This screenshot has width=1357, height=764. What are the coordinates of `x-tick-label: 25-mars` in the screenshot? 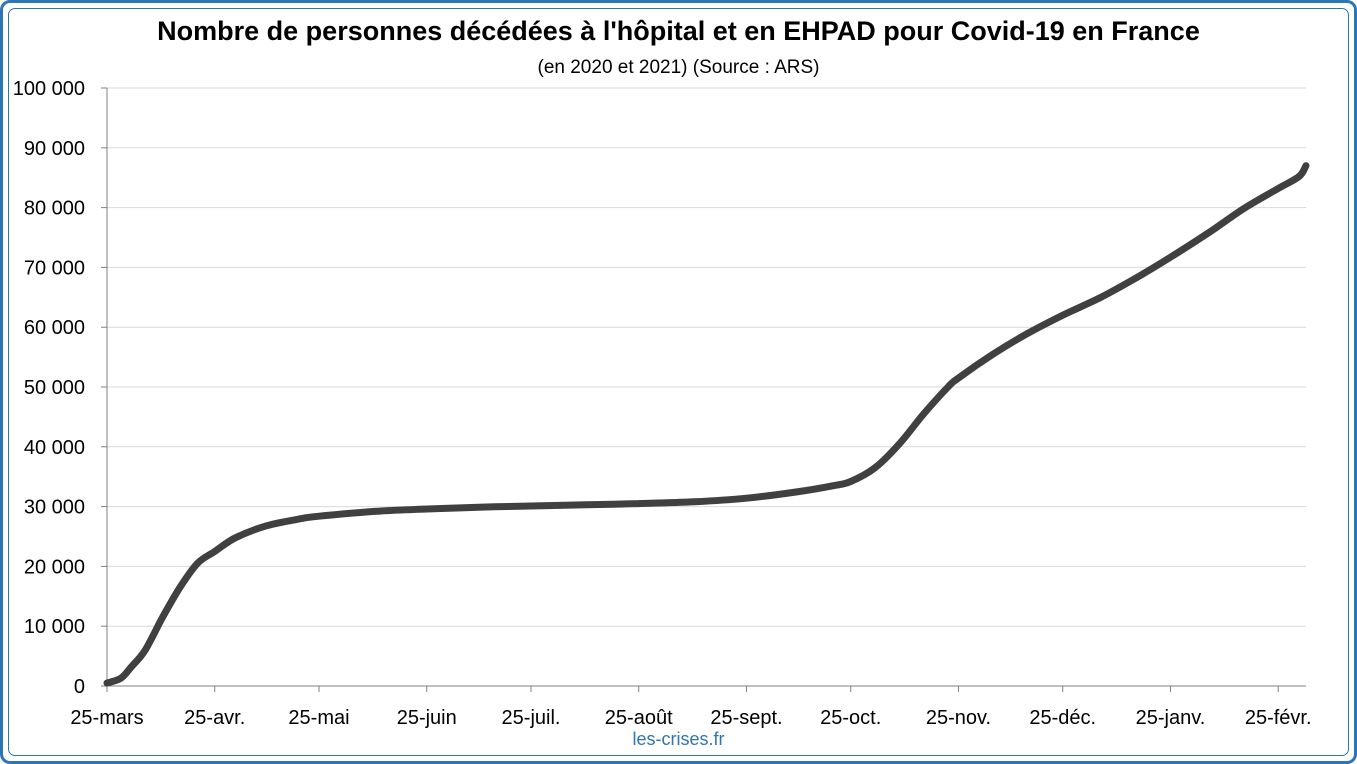 It's located at (106, 718).